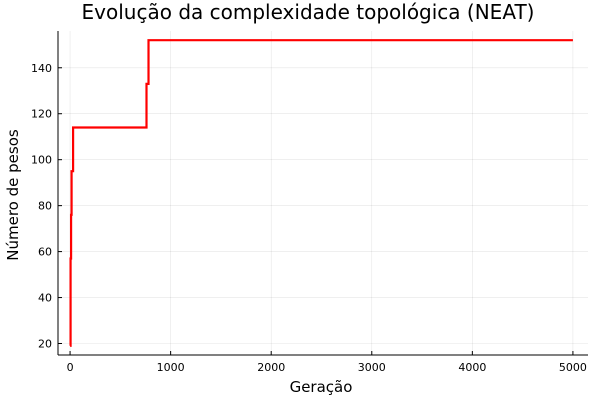 This screenshot has height=400, width=600. I want to click on y-tick-label: 40, so click(45, 298).